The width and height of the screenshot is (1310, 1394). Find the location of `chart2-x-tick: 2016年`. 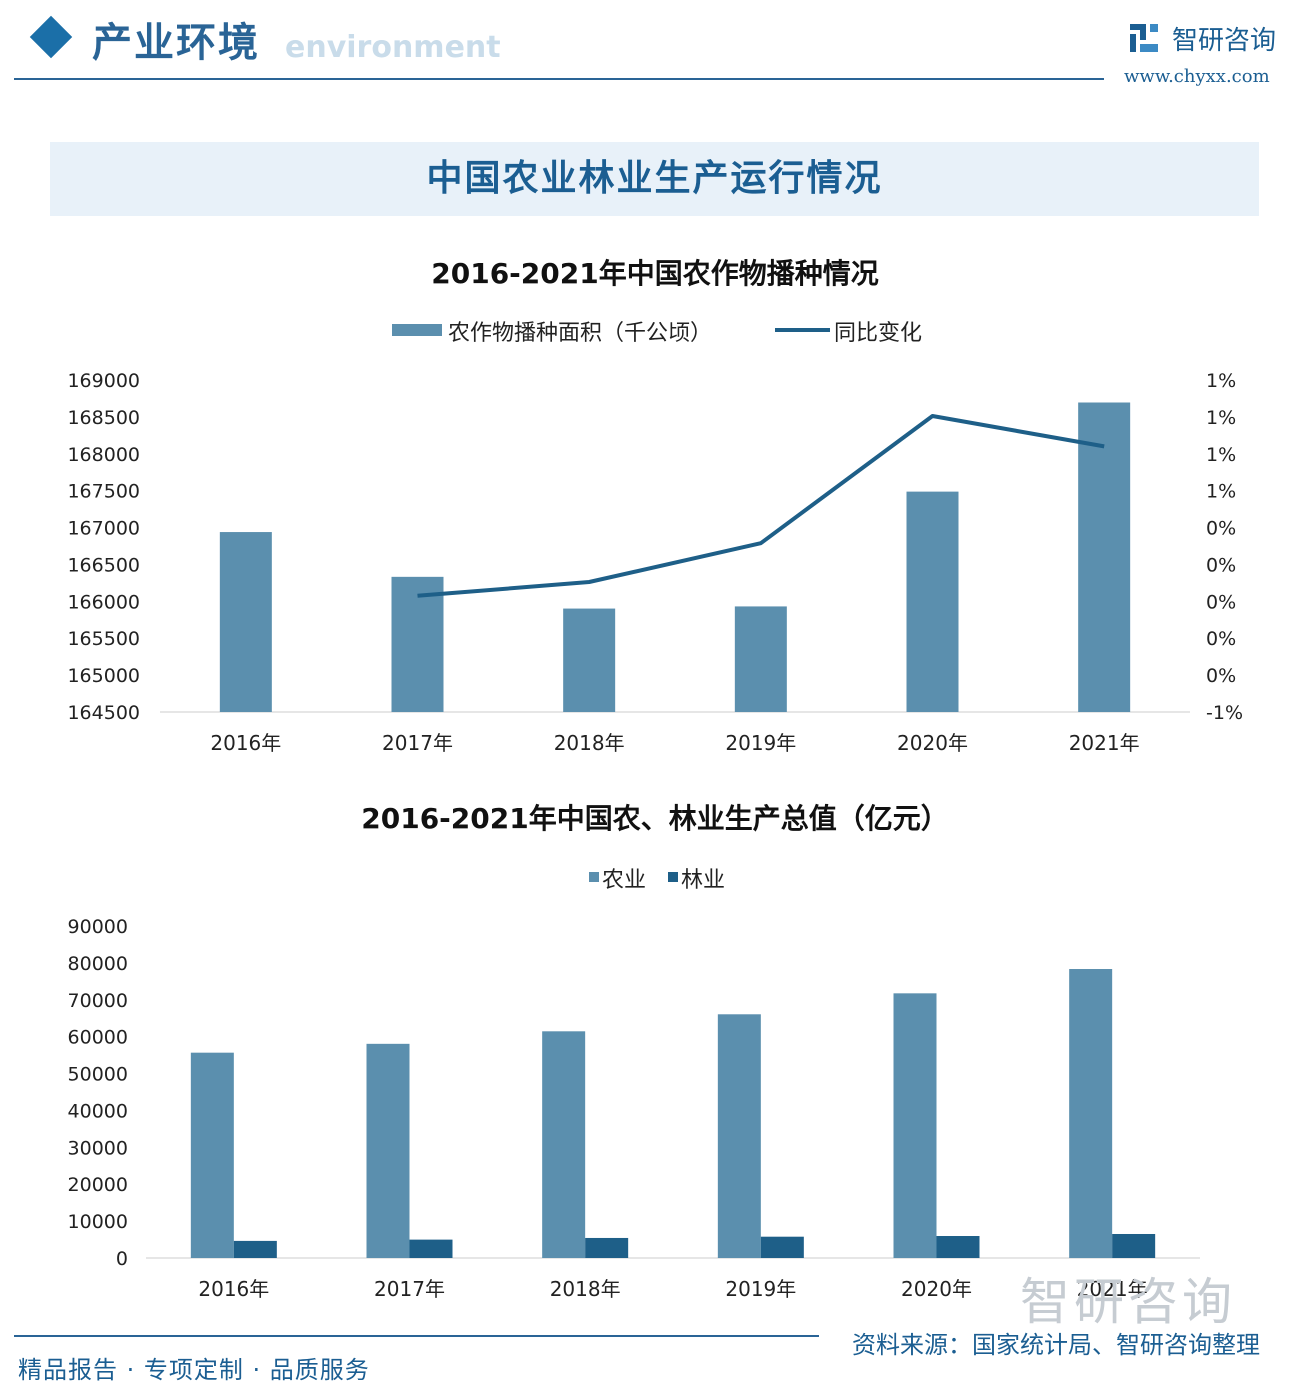

chart2-x-tick: 2016年 is located at coordinates (233, 1289).